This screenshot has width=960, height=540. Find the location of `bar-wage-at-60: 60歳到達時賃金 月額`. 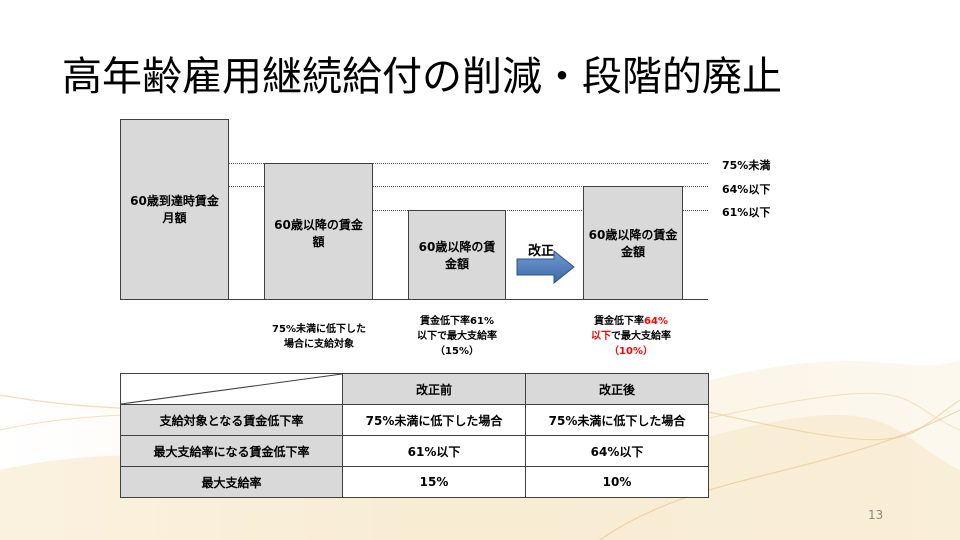

bar-wage-at-60: 60歳到達時賃金 月額 is located at coordinates (174, 209).